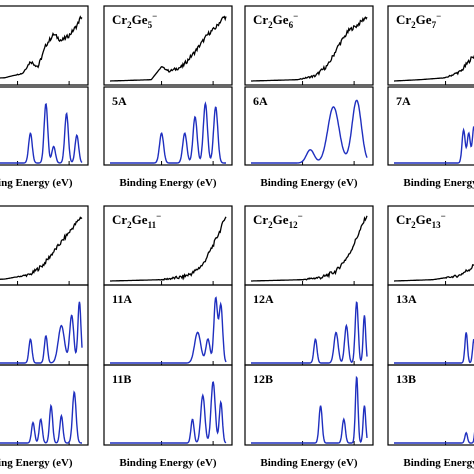 The height and width of the screenshot is (474, 474). What do you see at coordinates (263, 299) in the screenshot?
I see `isomer-label: 12A` at bounding box center [263, 299].